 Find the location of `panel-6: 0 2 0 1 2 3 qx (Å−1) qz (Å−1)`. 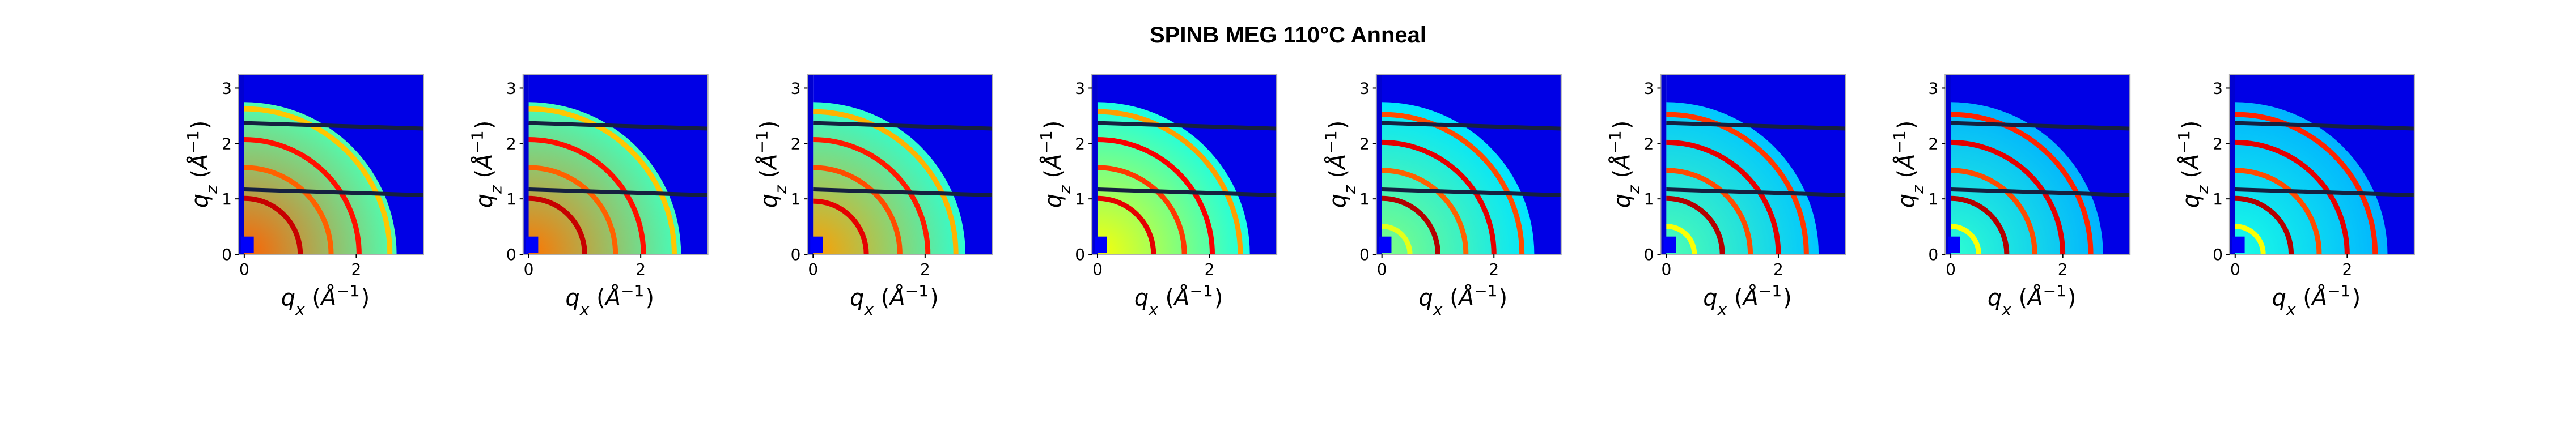

panel-6: 0 2 0 1 2 3 qx (Å−1) qz (Å−1) is located at coordinates (1725, 196).